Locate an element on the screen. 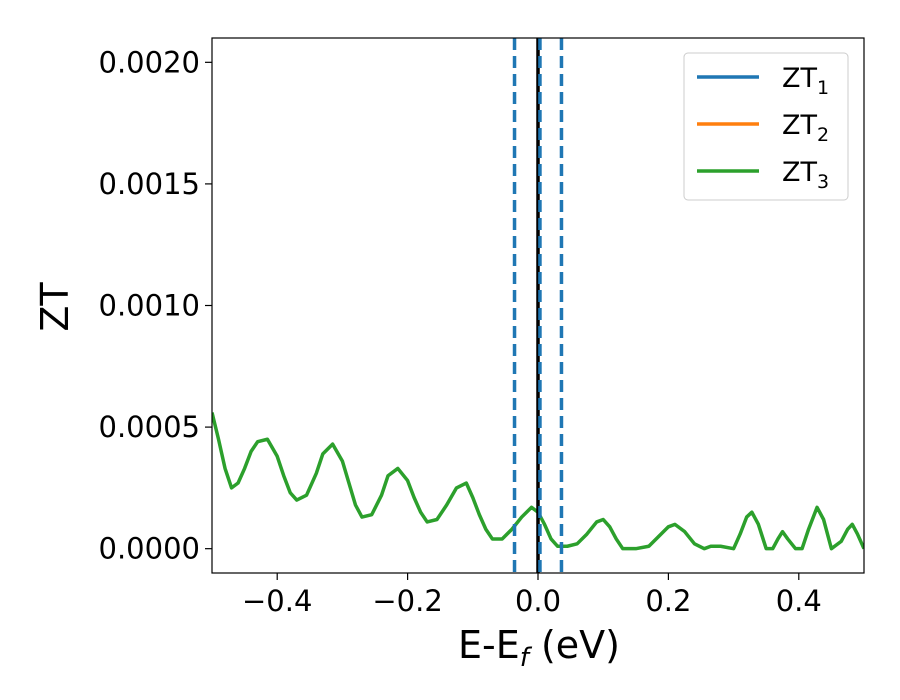 Image resolution: width=900 pixels, height=700 pixels. y-tick-label: 0.0010 is located at coordinates (149, 306).